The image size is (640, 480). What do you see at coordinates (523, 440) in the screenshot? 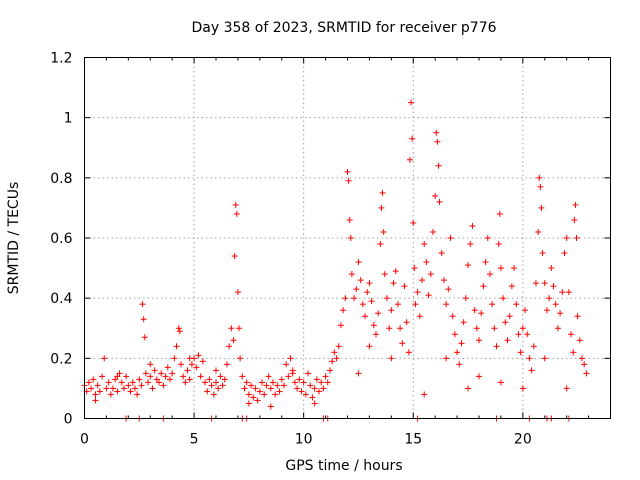
I see `x-tick-label: 20` at bounding box center [523, 440].